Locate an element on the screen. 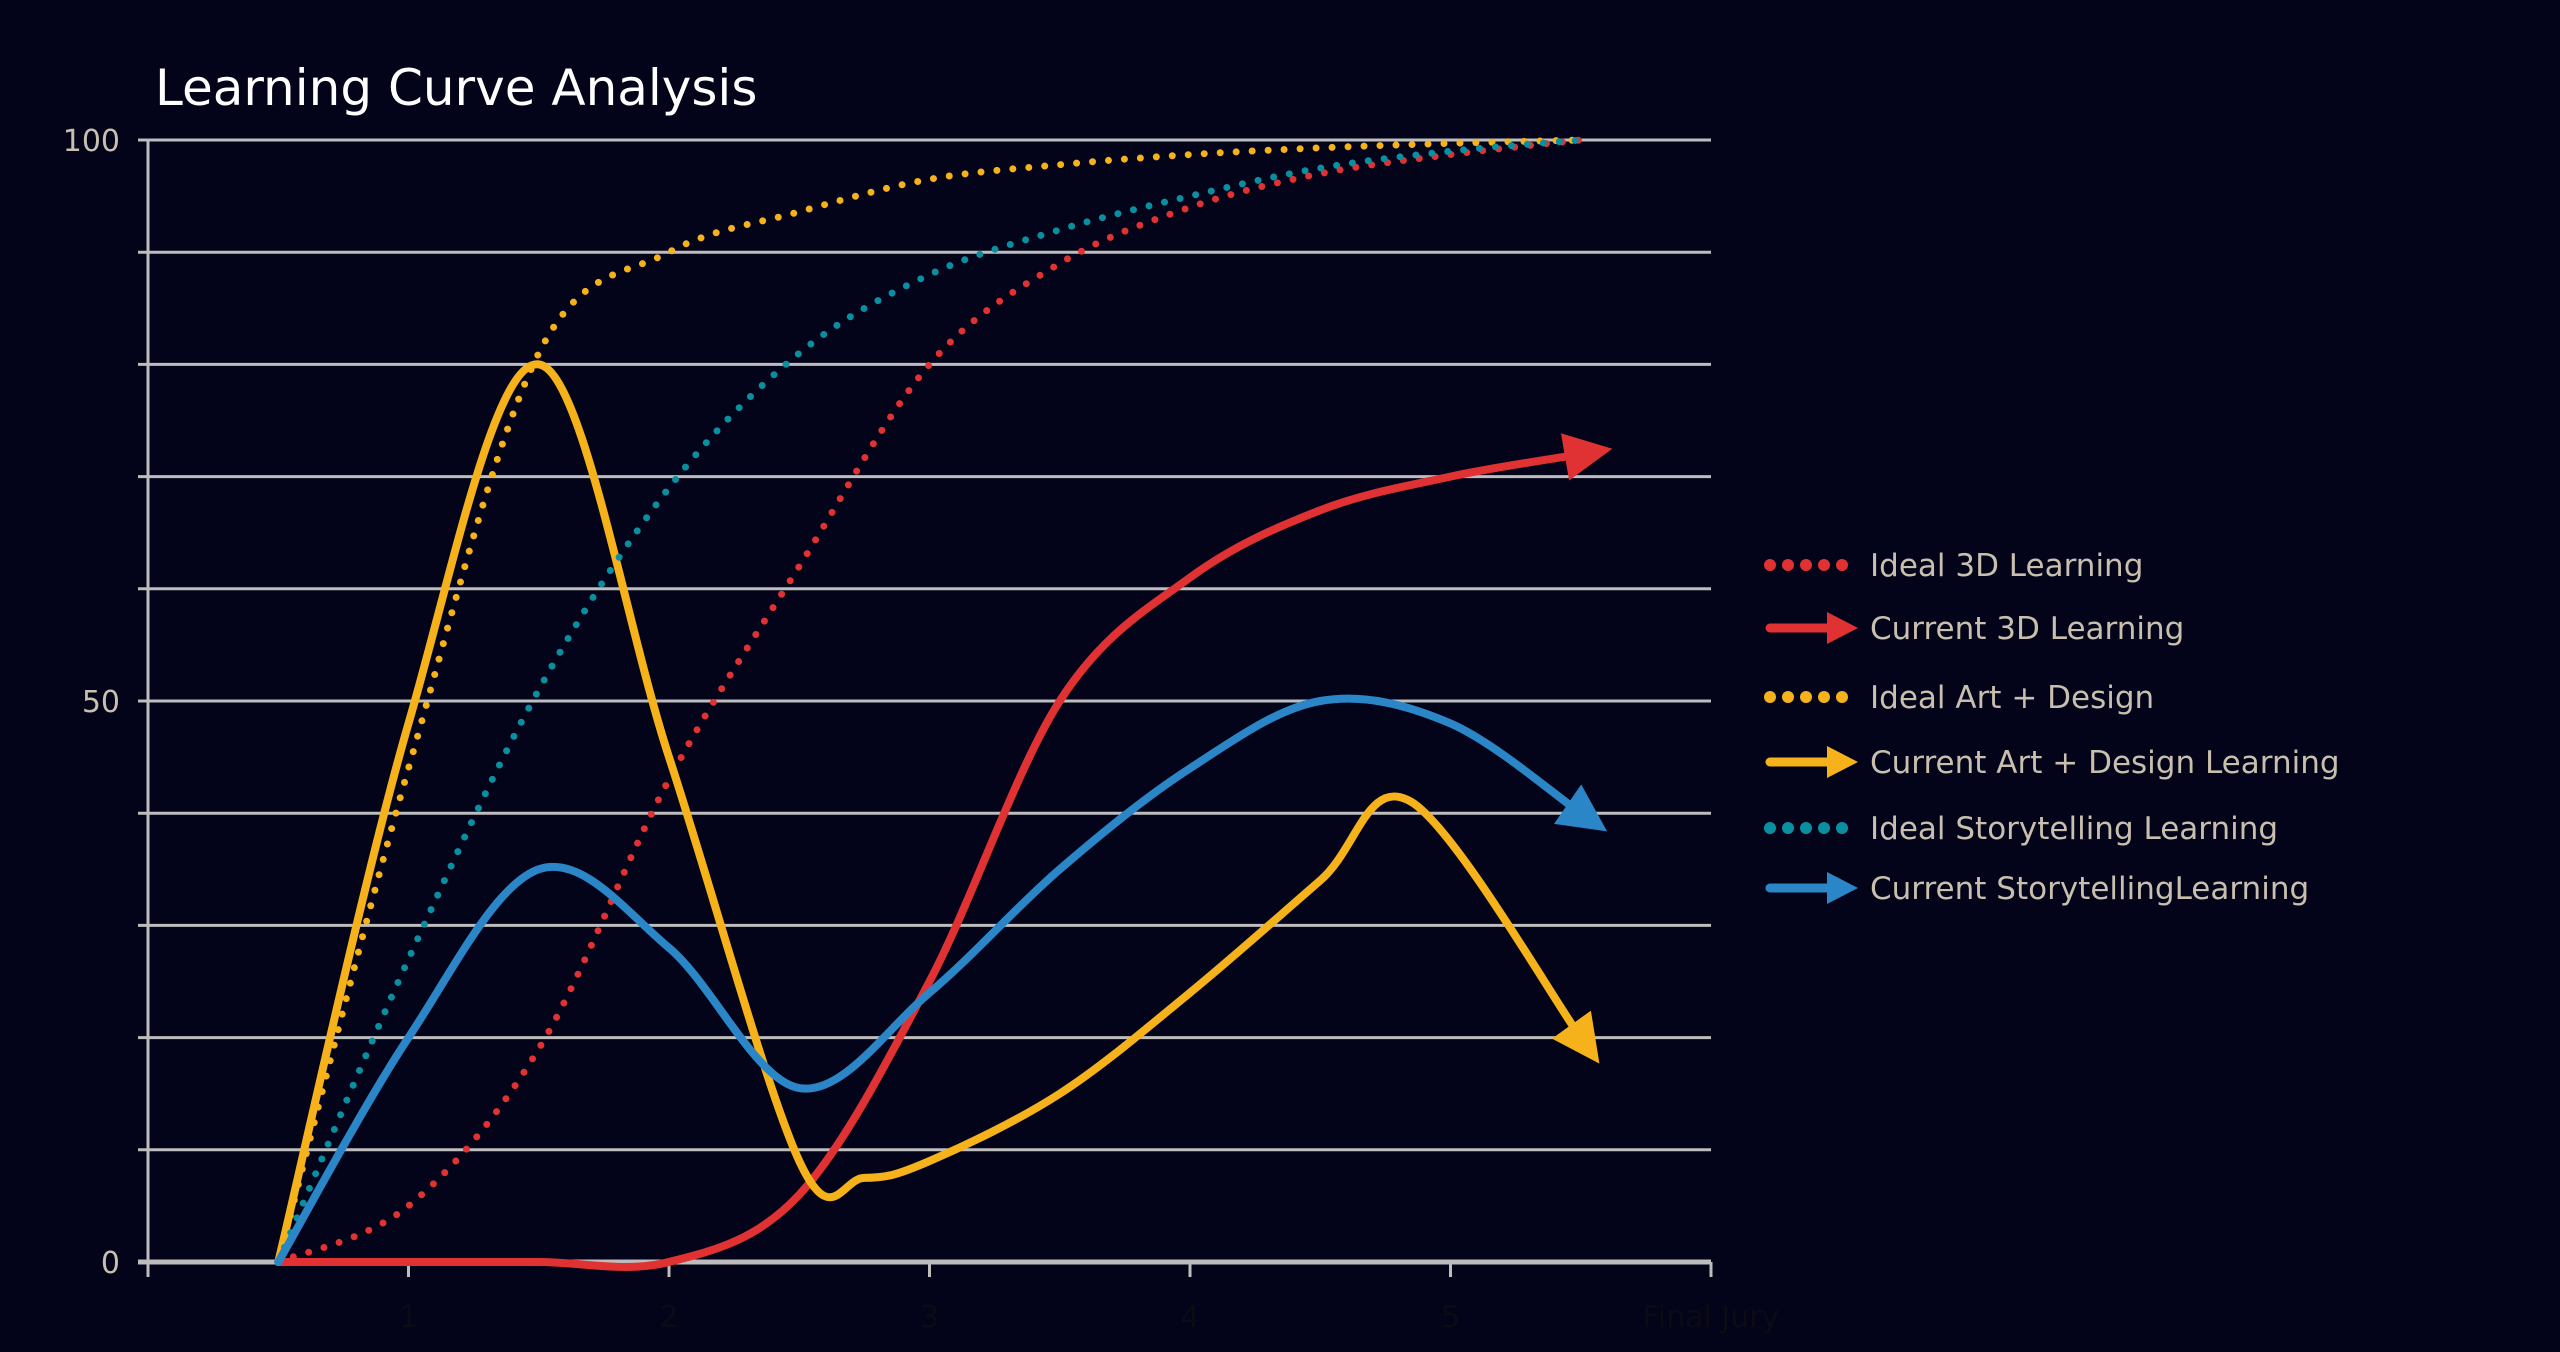  legend-item: Current Art + Design Learning is located at coordinates (2052, 763).